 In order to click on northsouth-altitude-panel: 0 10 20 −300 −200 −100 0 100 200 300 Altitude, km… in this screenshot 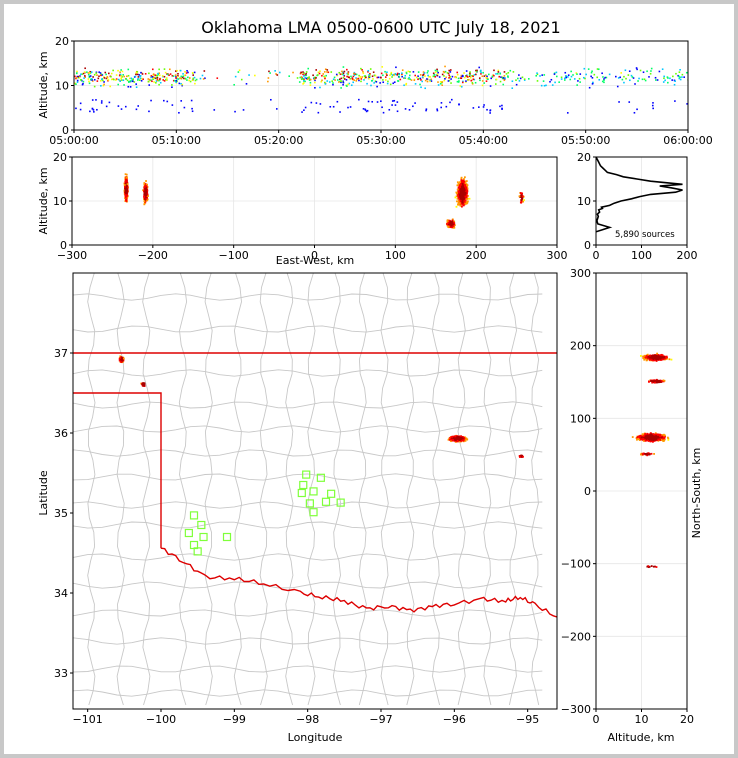, I will do `click(632, 505)`.